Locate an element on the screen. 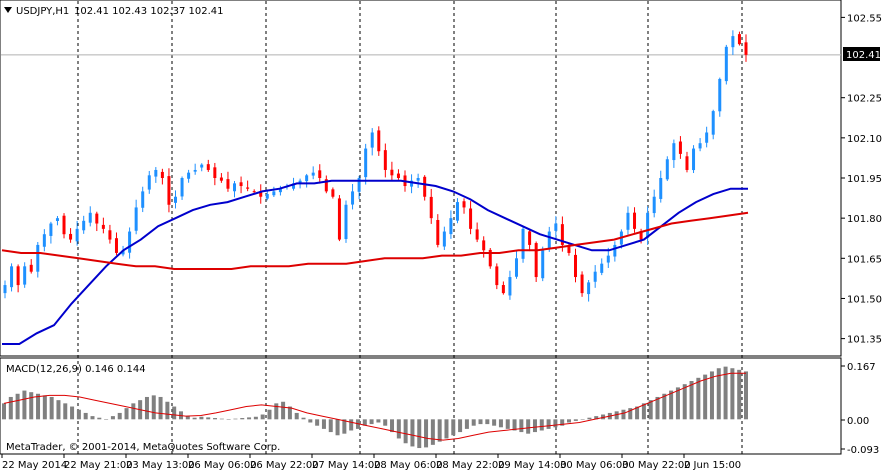 This screenshot has height=476, width=882. price-label: 102.55 is located at coordinates (864, 18).